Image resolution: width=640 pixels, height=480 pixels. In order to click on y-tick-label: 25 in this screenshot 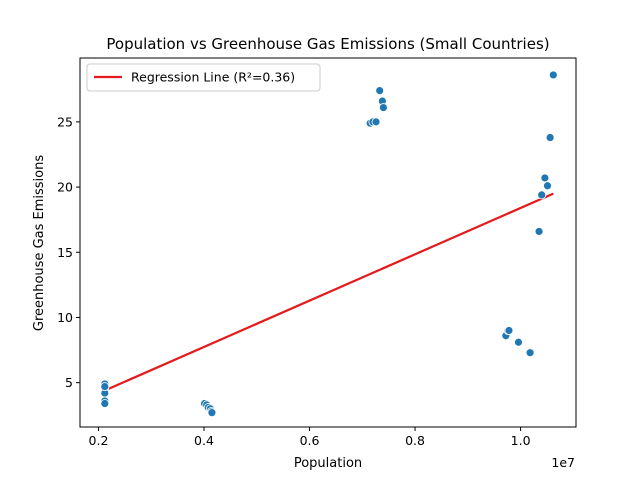, I will do `click(65, 121)`.